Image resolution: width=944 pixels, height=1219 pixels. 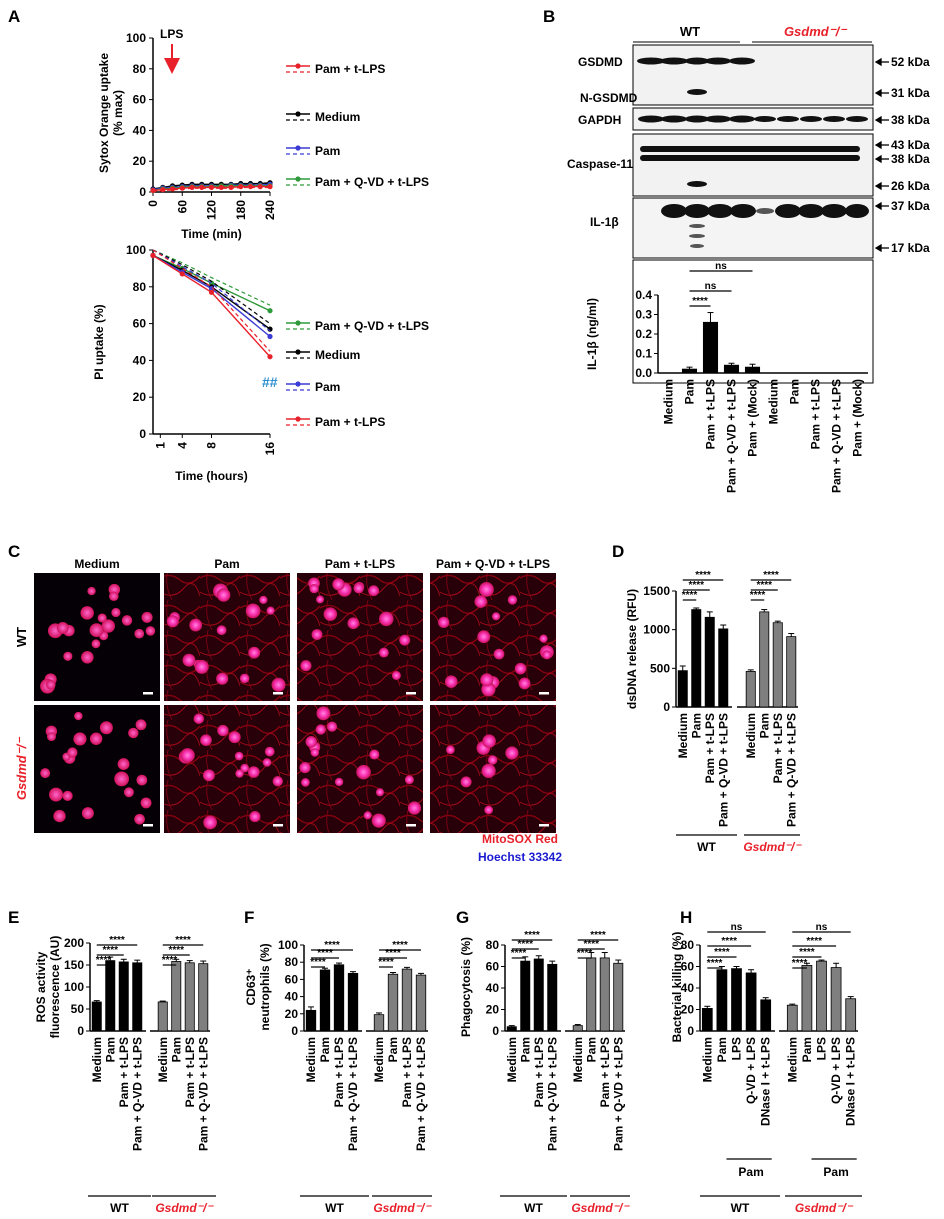 I want to click on x-tick-label: Pam + t-LPS, so click(x=605, y=1072).